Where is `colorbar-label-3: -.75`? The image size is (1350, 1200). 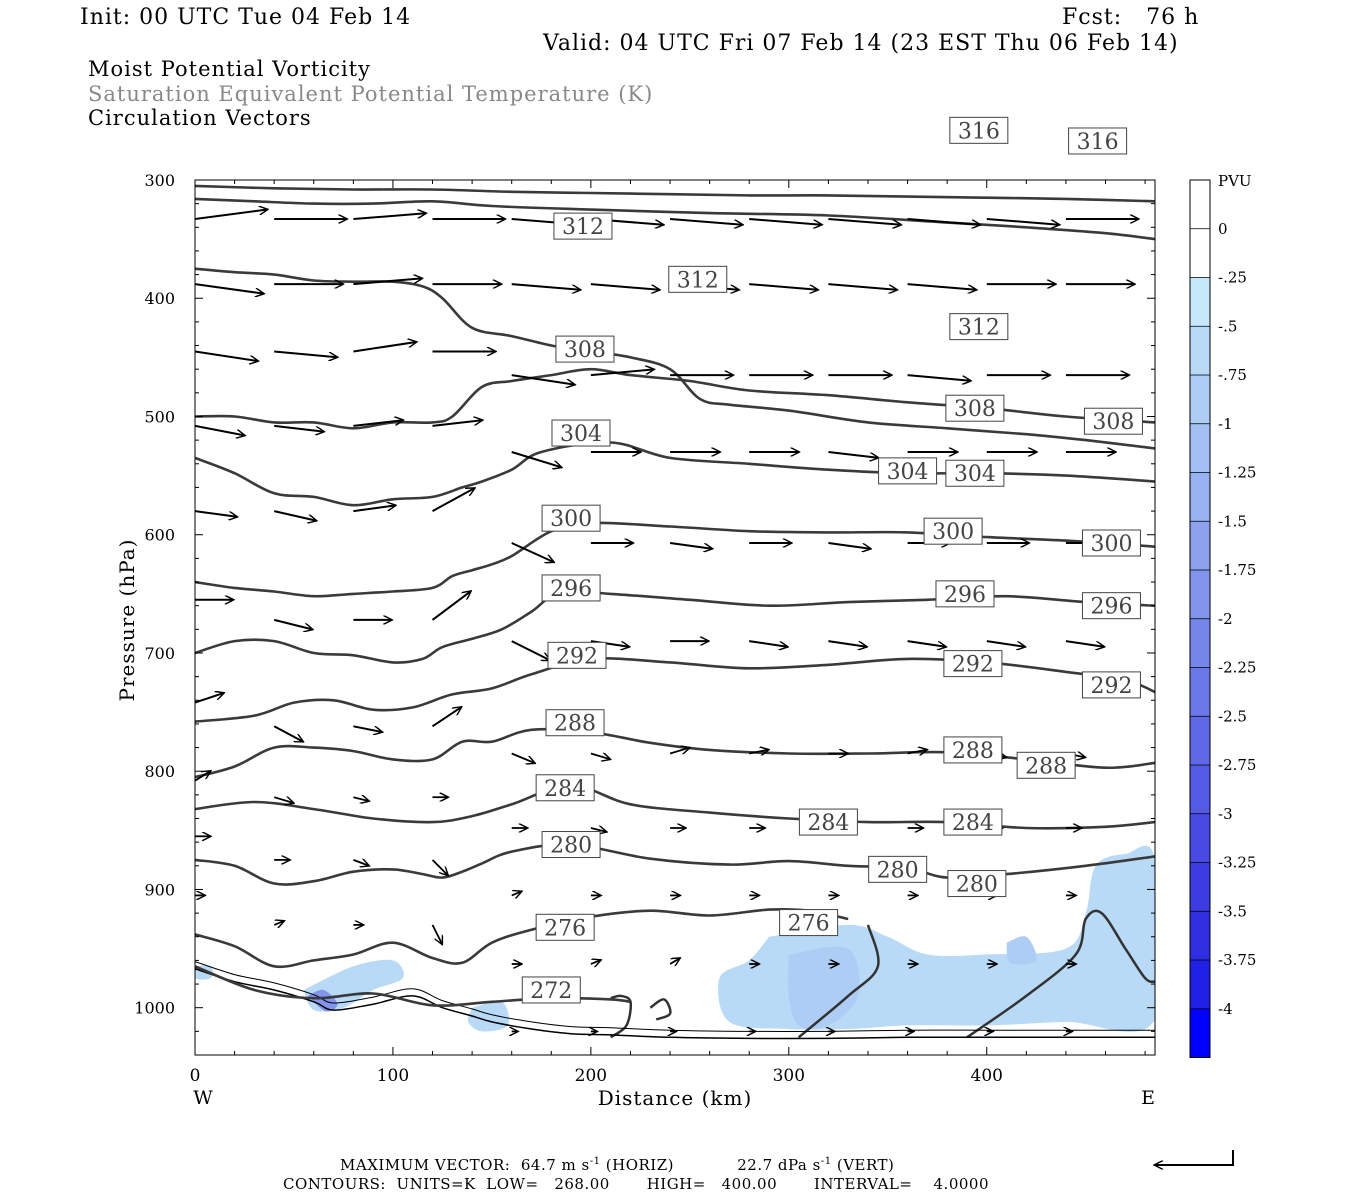
colorbar-label-3: -.75 is located at coordinates (1232, 375).